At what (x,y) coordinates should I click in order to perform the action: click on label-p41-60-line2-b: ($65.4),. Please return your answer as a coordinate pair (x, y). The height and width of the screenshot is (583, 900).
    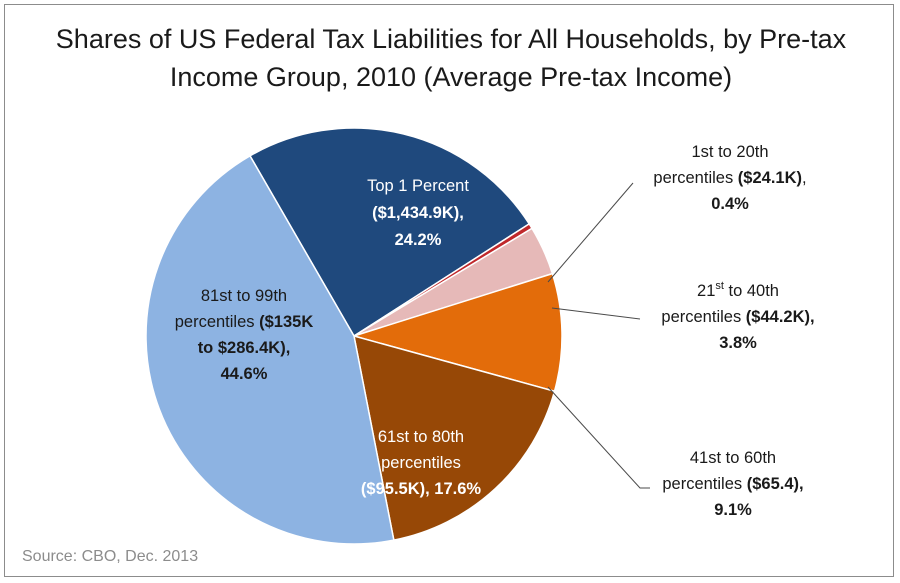
    Looking at the image, I should click on (775, 484).